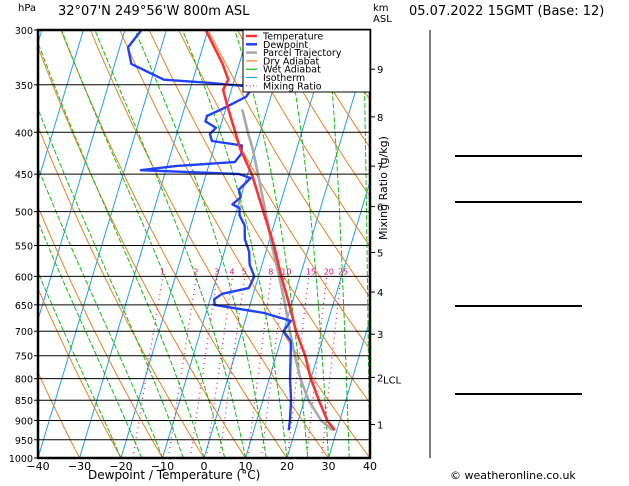  What do you see at coordinates (286, 271) in the screenshot?
I see `mixing-ratio-label: 10` at bounding box center [286, 271].